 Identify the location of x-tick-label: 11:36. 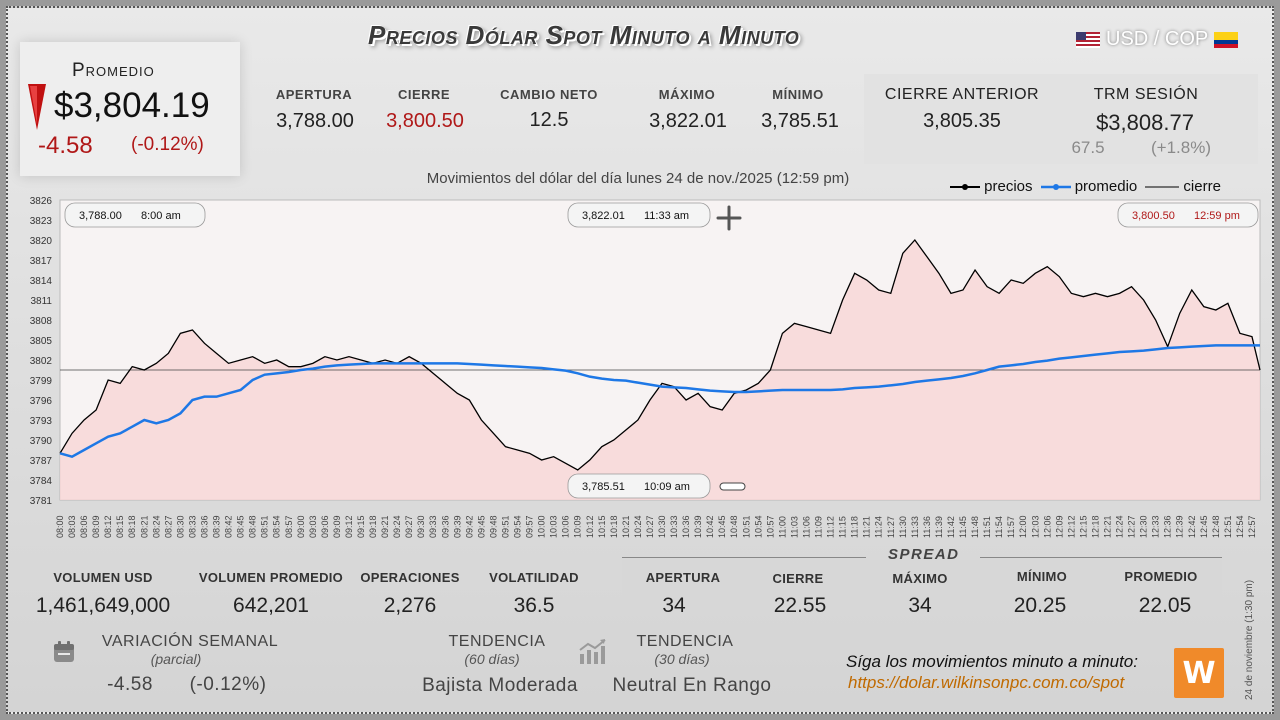
(927, 527).